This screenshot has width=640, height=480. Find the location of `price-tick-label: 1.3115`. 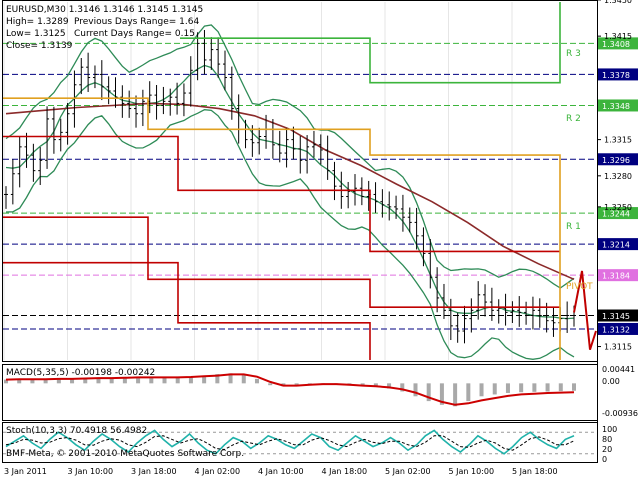

price-tick-label: 1.3115 is located at coordinates (618, 347).